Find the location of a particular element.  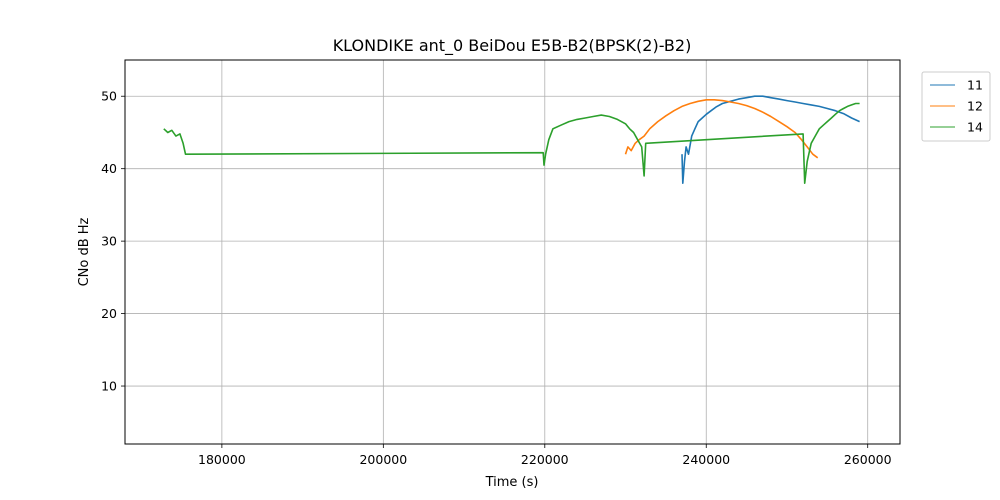

y-tick-label: 10 is located at coordinates (109, 386).